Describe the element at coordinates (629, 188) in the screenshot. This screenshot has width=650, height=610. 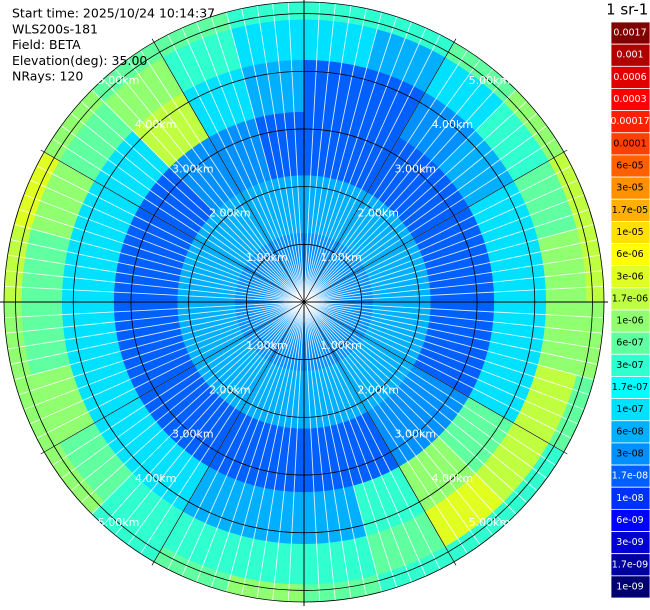
I see `colorbar-label: 3e-05` at that location.